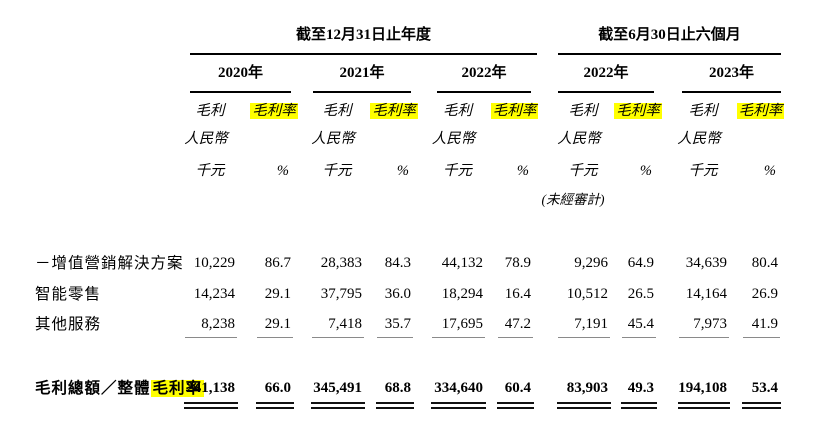 The image size is (830, 440). Describe the element at coordinates (764, 294) in the screenshot. I see `table-cell: 26.9` at that location.